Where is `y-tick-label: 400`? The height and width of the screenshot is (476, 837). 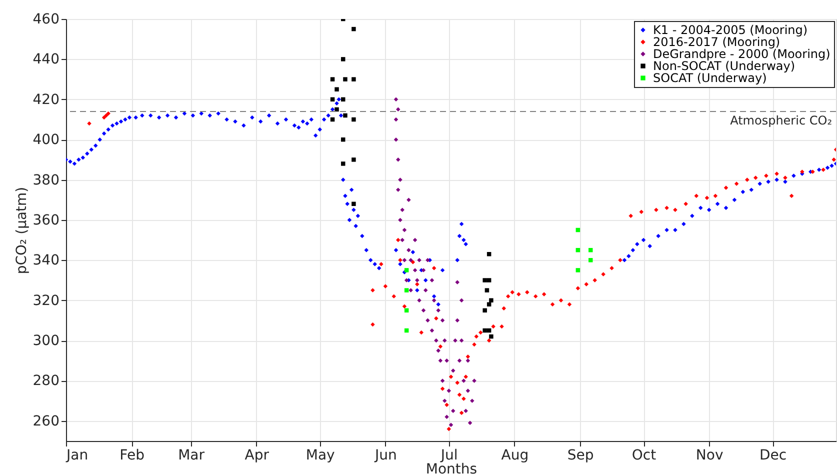
y-tick-label: 400 is located at coordinates (46, 140).